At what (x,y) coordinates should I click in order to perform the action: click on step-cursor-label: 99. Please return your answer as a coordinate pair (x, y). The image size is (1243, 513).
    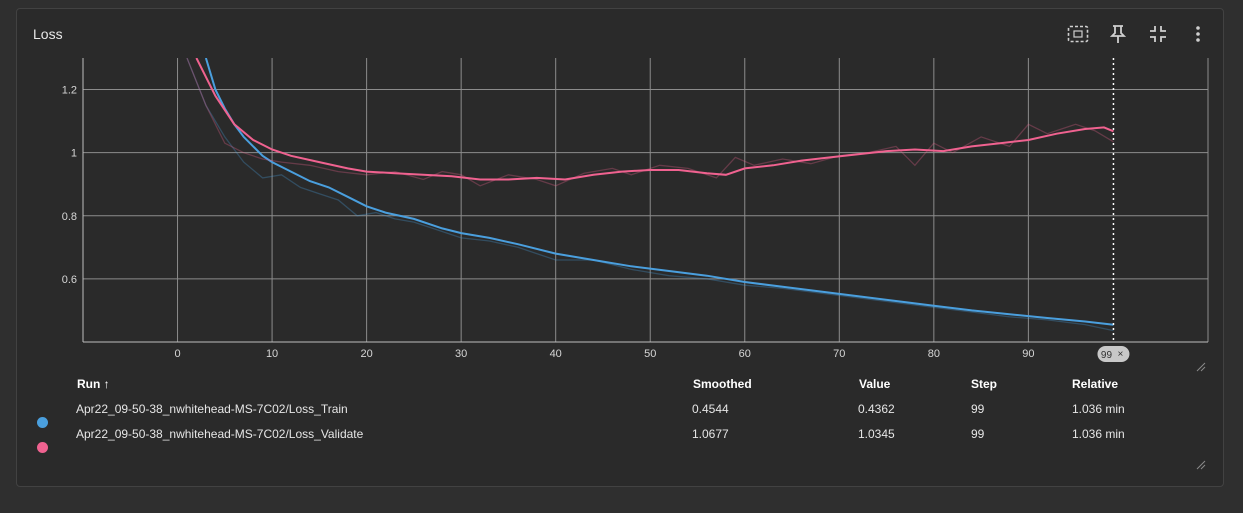
    Looking at the image, I should click on (1107, 355).